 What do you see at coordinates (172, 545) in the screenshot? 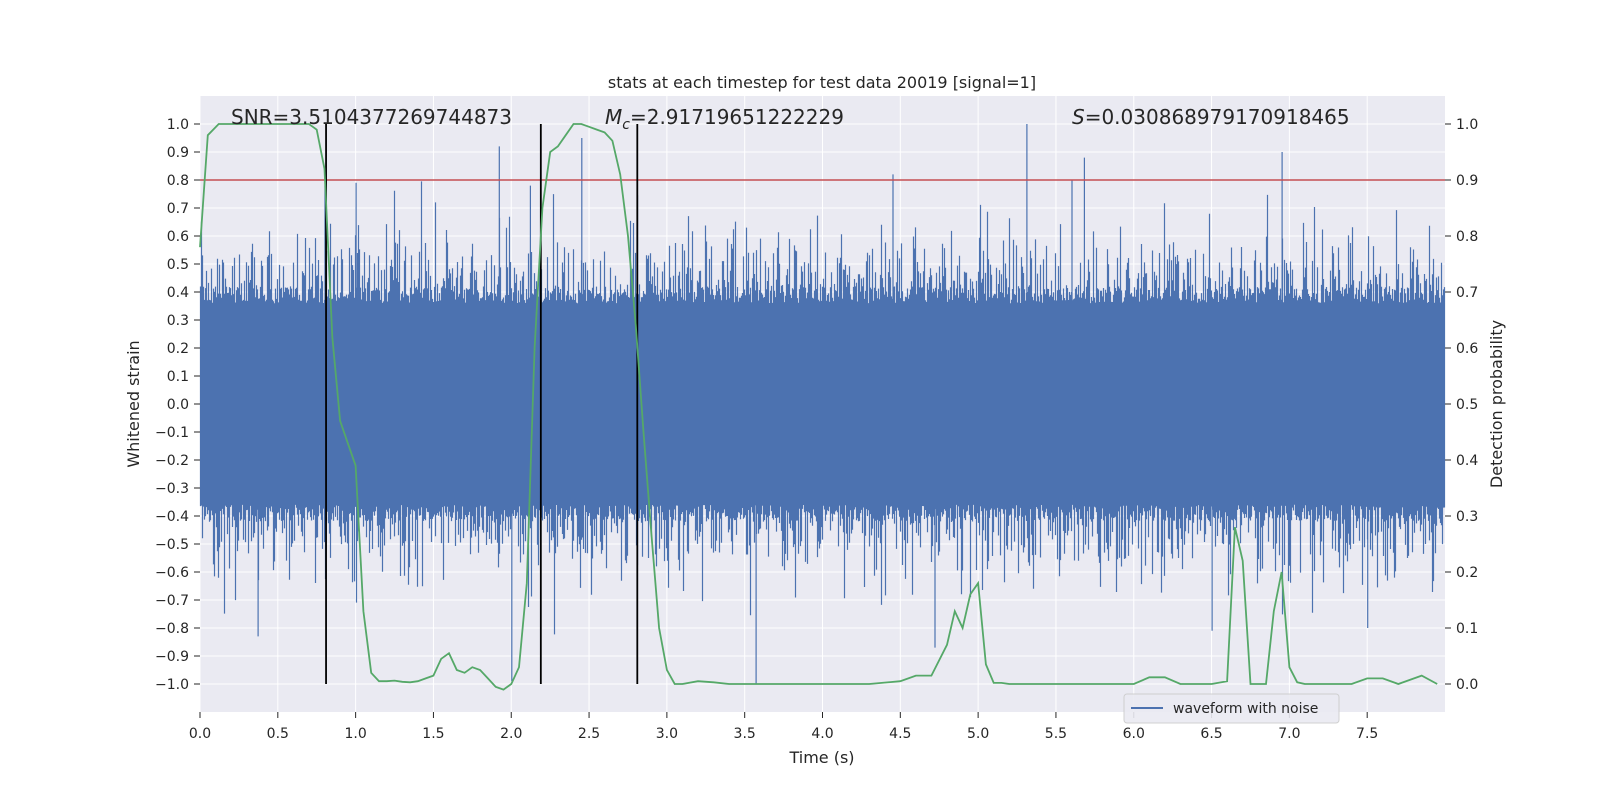
I see `y-tick-label: −0.5` at bounding box center [172, 545].